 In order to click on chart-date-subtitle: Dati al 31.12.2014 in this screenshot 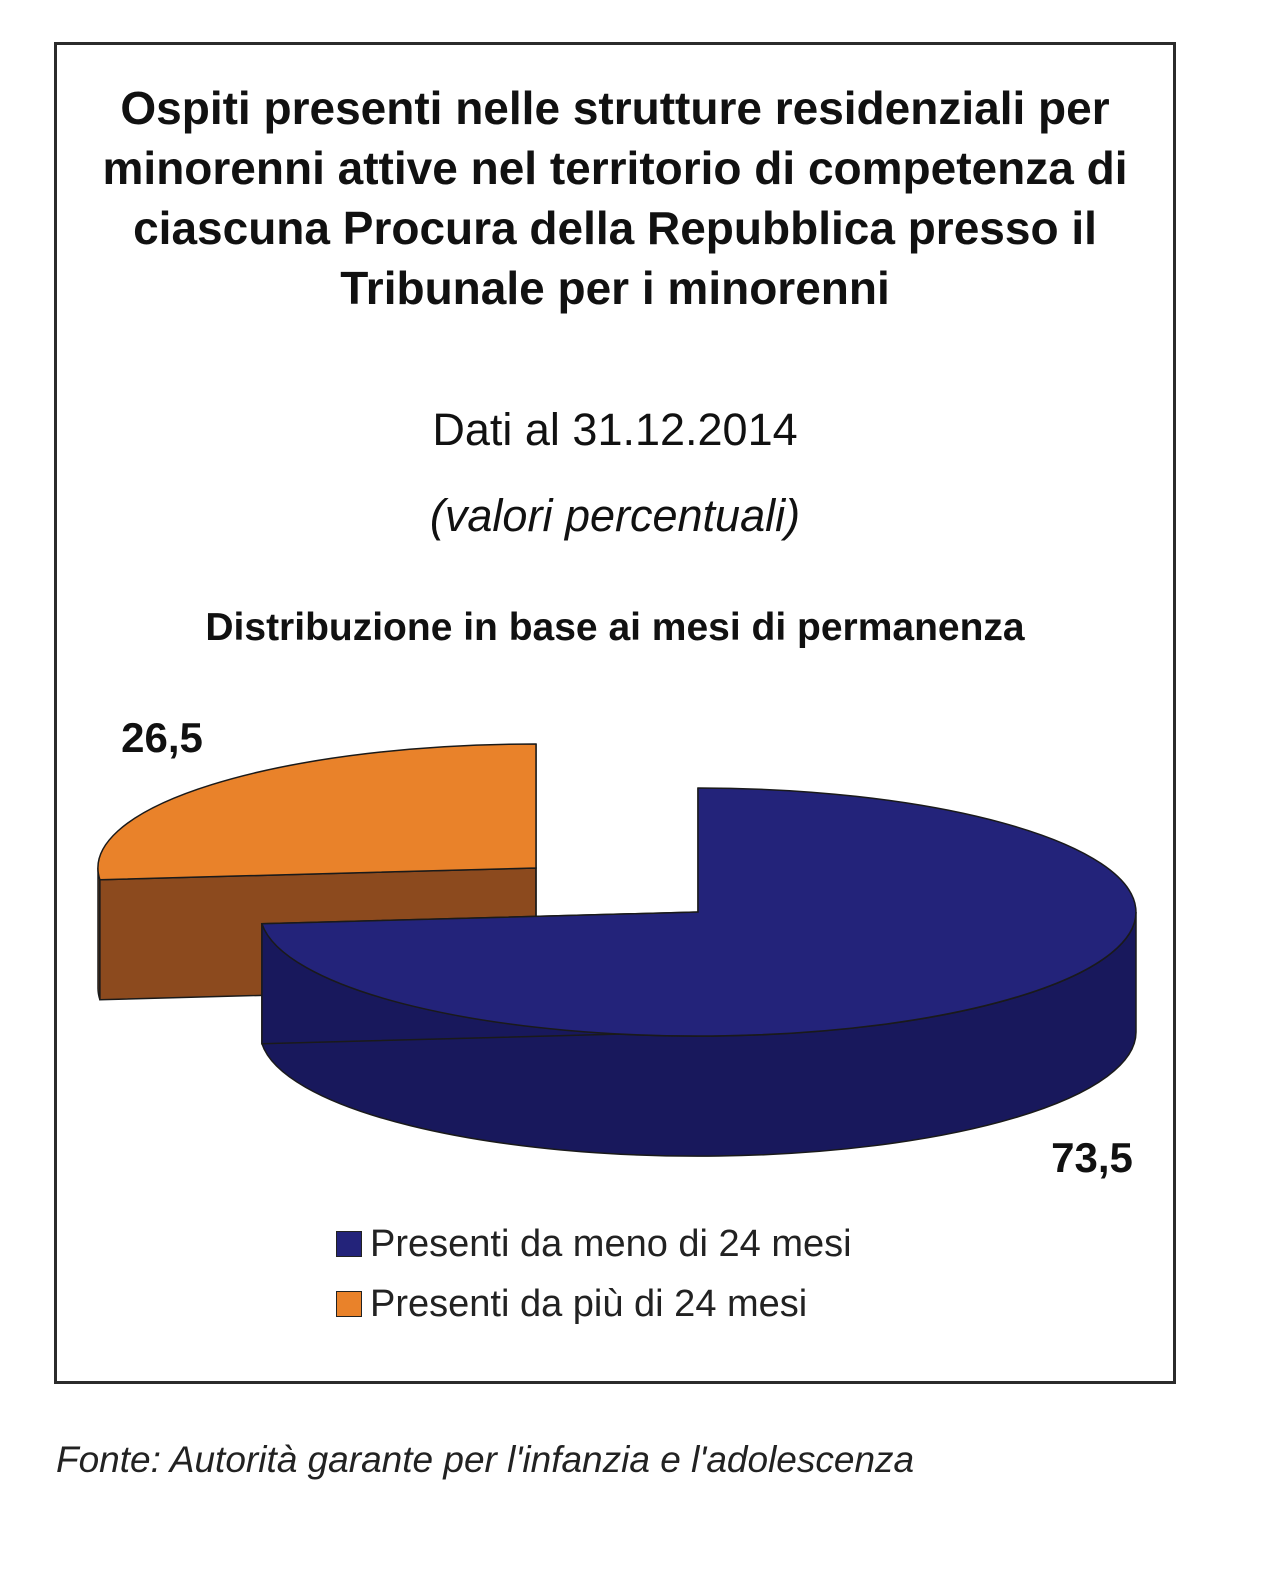, I will do `click(615, 429)`.